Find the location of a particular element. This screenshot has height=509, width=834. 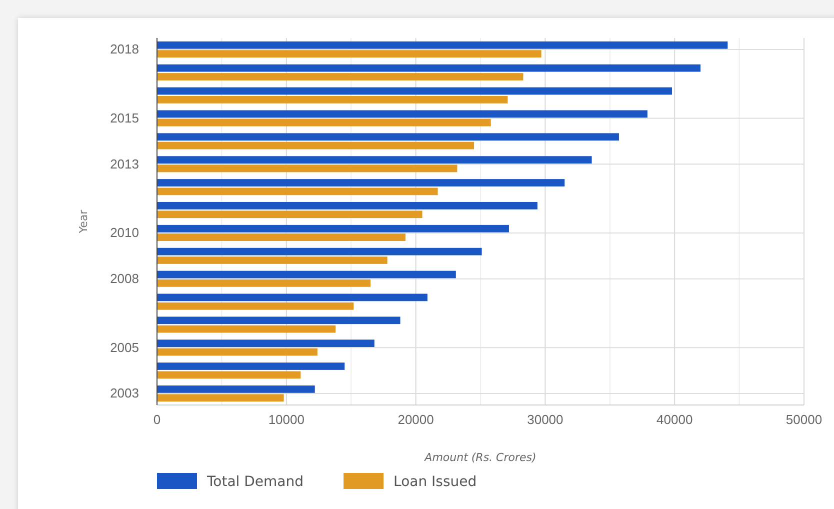

y-tick-label: 2003 is located at coordinates (124, 393).